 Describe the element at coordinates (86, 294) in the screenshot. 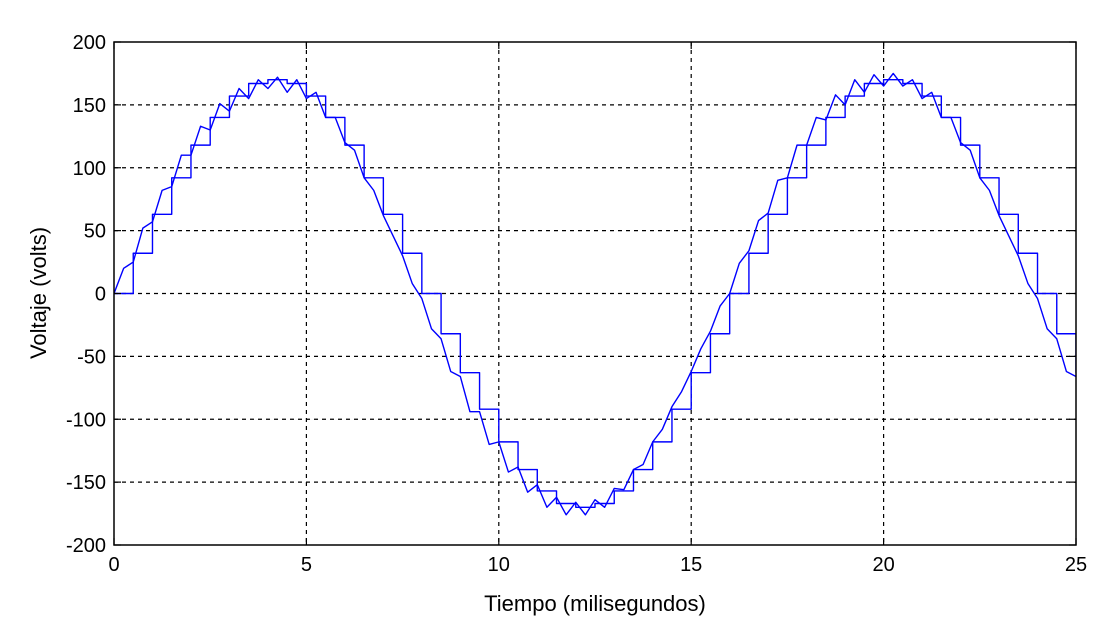

I see `y-tick-labels: 200 150 100 50 0 -50 -100 -150 -200` at that location.